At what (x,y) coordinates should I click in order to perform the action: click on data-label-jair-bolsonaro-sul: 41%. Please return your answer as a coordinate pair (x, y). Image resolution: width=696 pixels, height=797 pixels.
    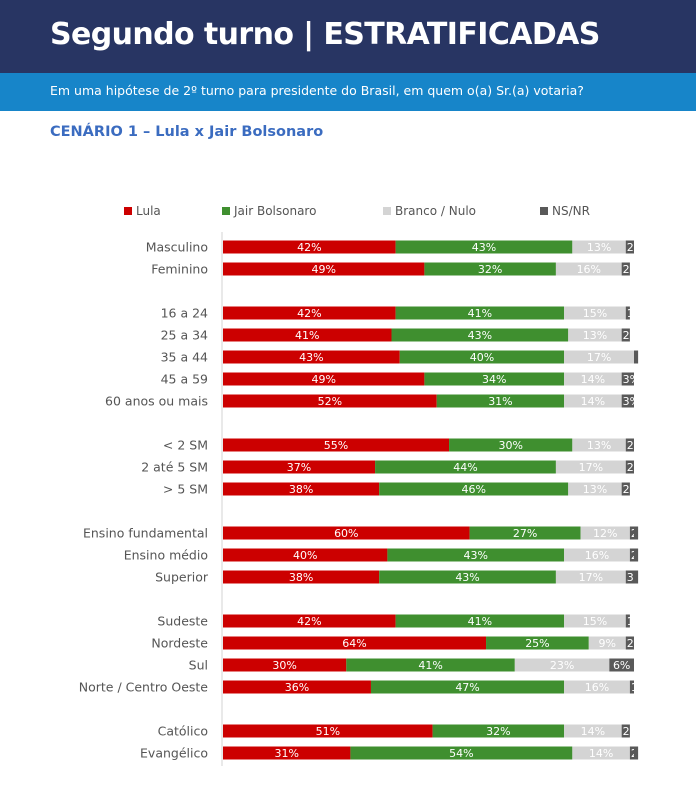
    Looking at the image, I should click on (430, 665).